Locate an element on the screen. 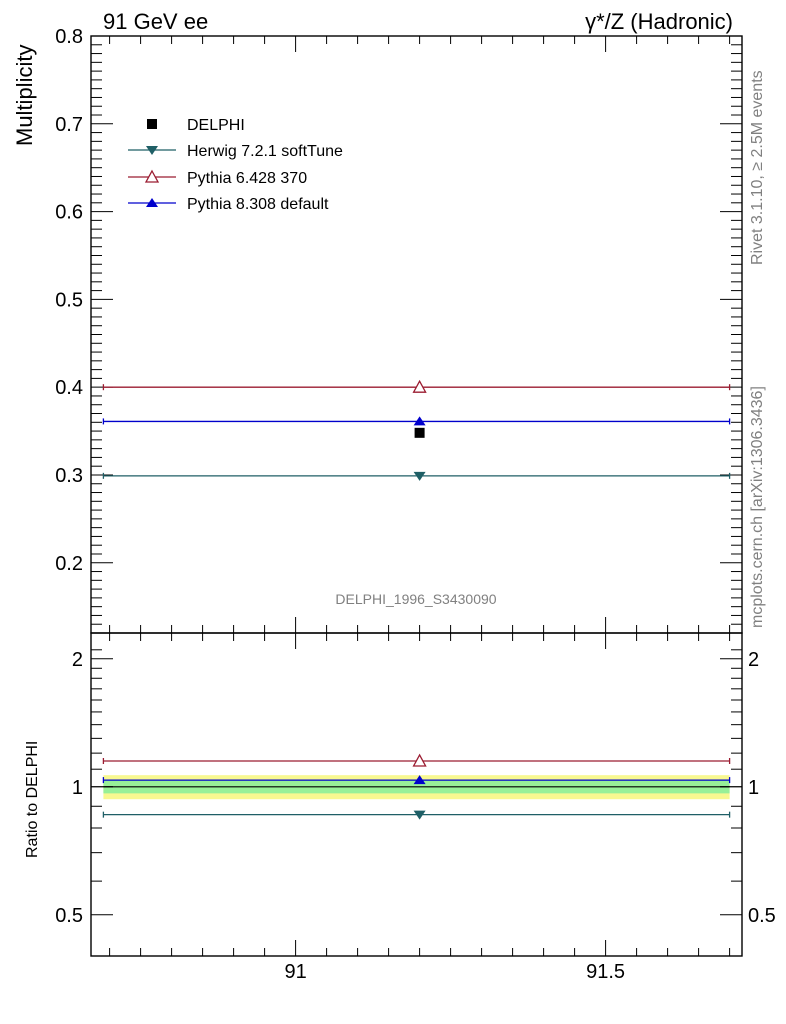  legend-entry-herwig: Herwig 7.2.1 softTune is located at coordinates (235, 151).